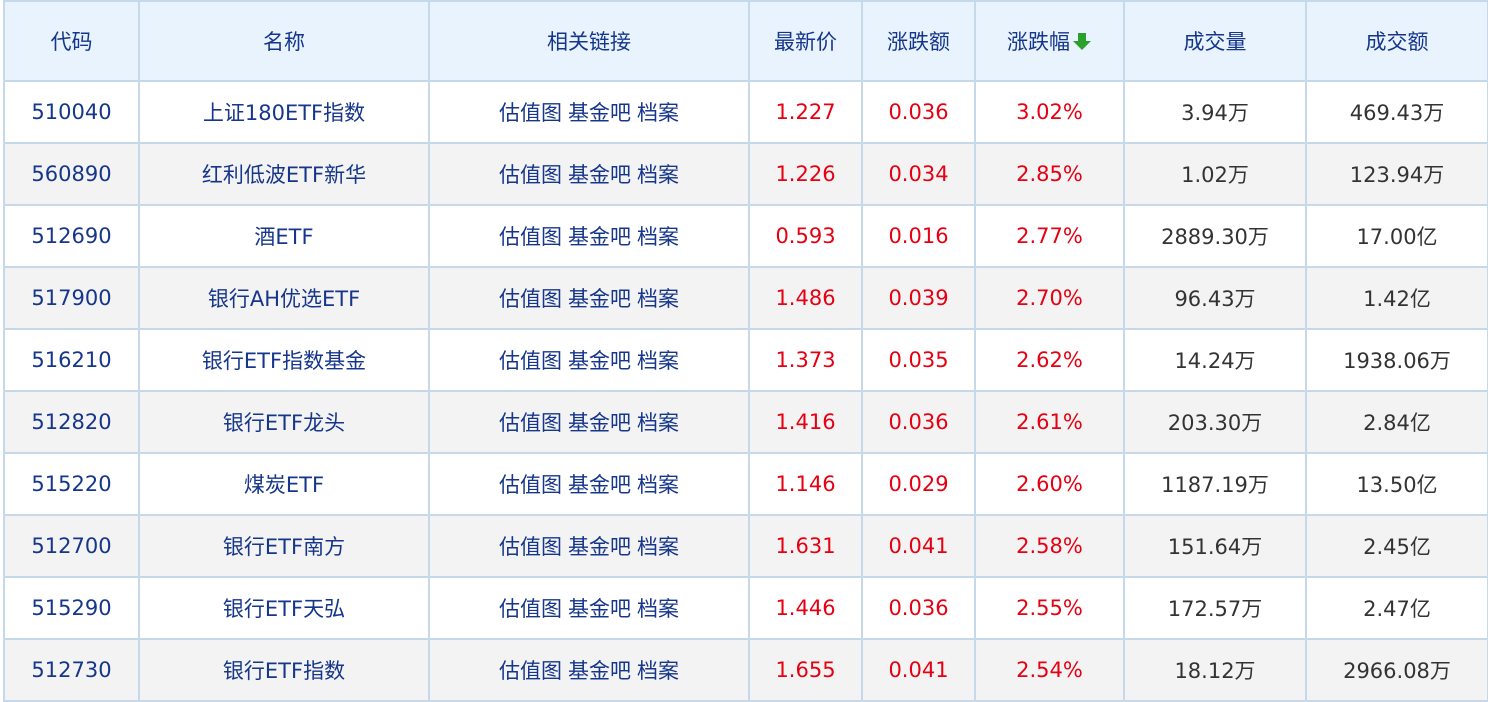  What do you see at coordinates (1396, 236) in the screenshot?
I see `amount-cell: 17.00亿` at bounding box center [1396, 236].